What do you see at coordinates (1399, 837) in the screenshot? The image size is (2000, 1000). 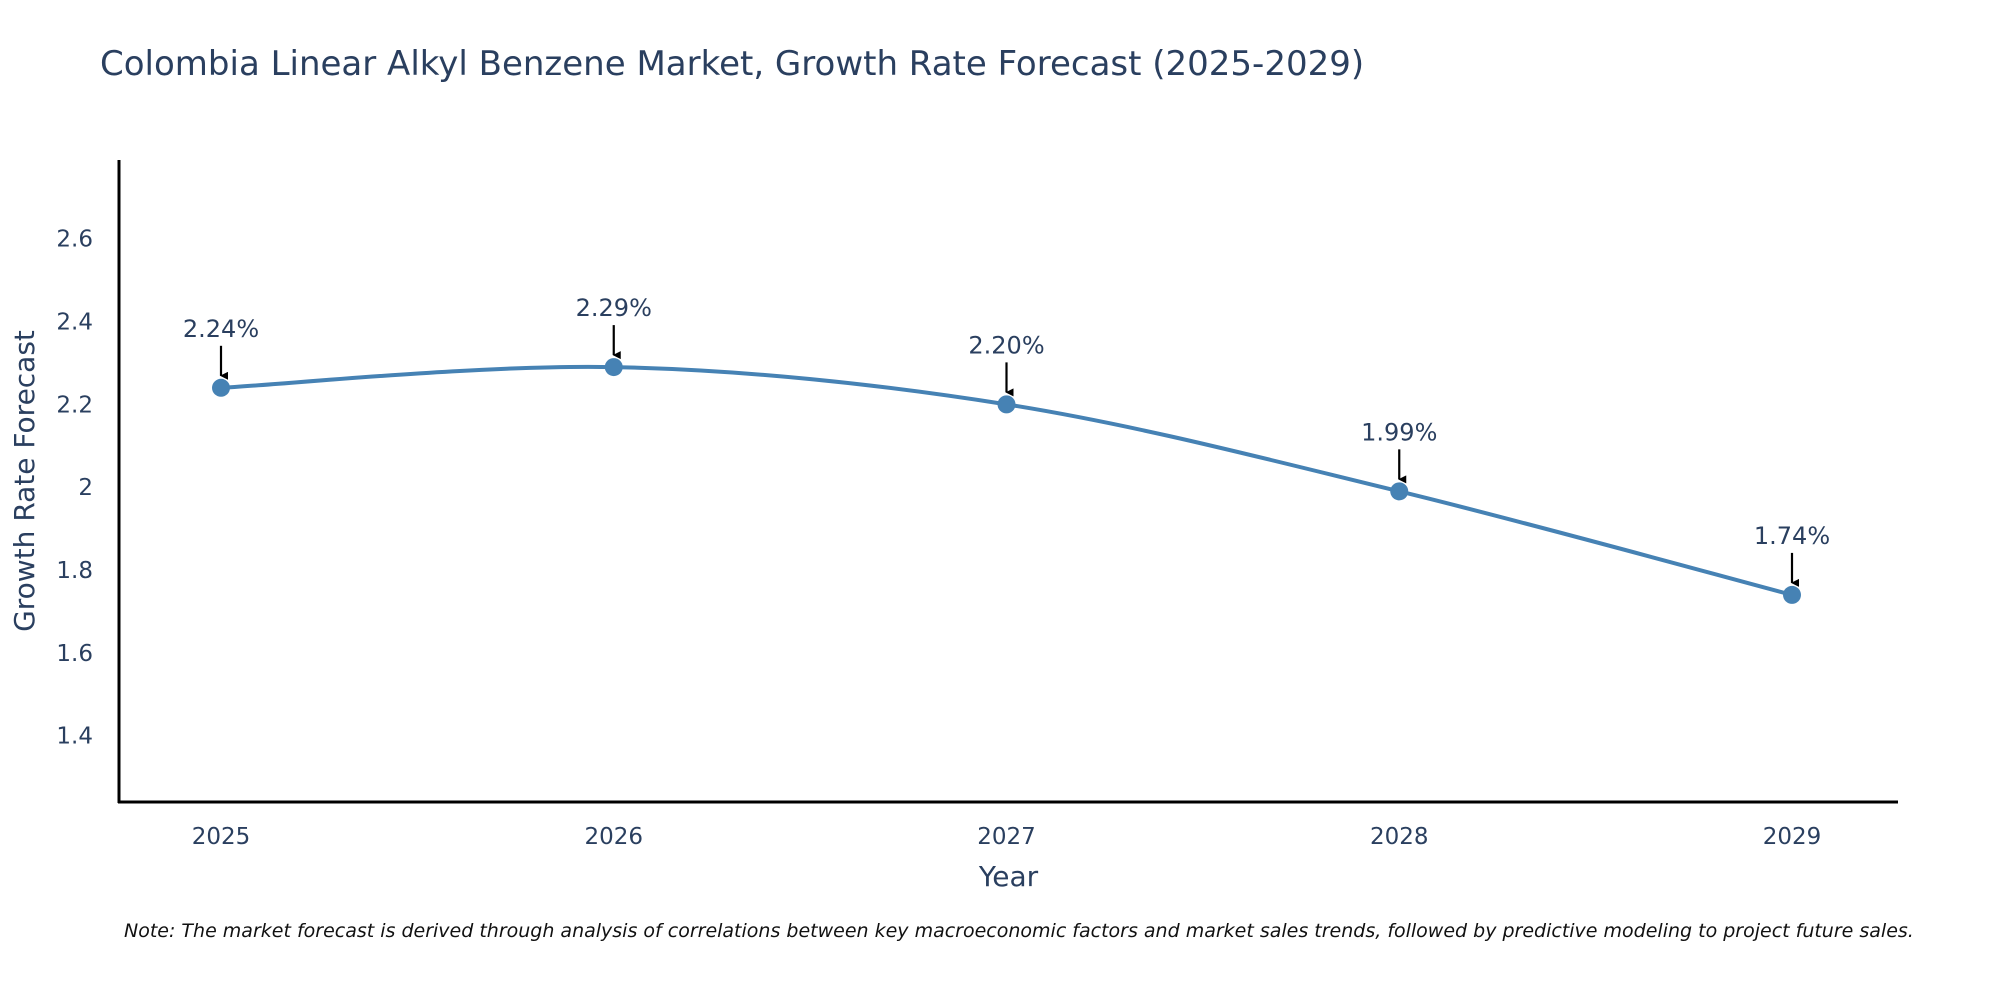 I see `x-tick-label: 2028` at bounding box center [1399, 837].